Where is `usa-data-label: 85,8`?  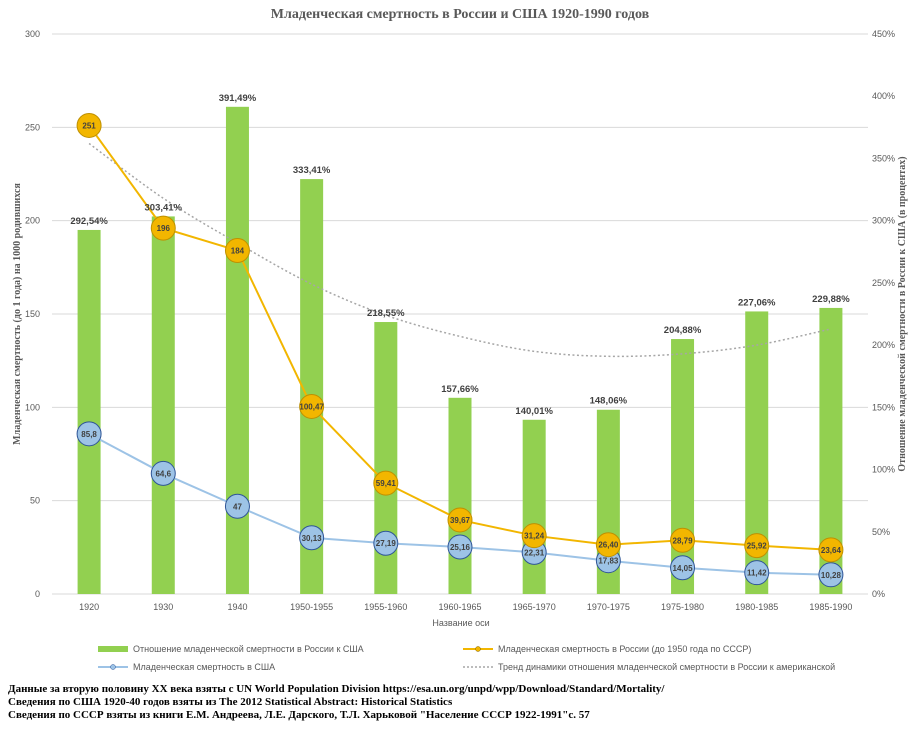 usa-data-label: 85,8 is located at coordinates (89, 434).